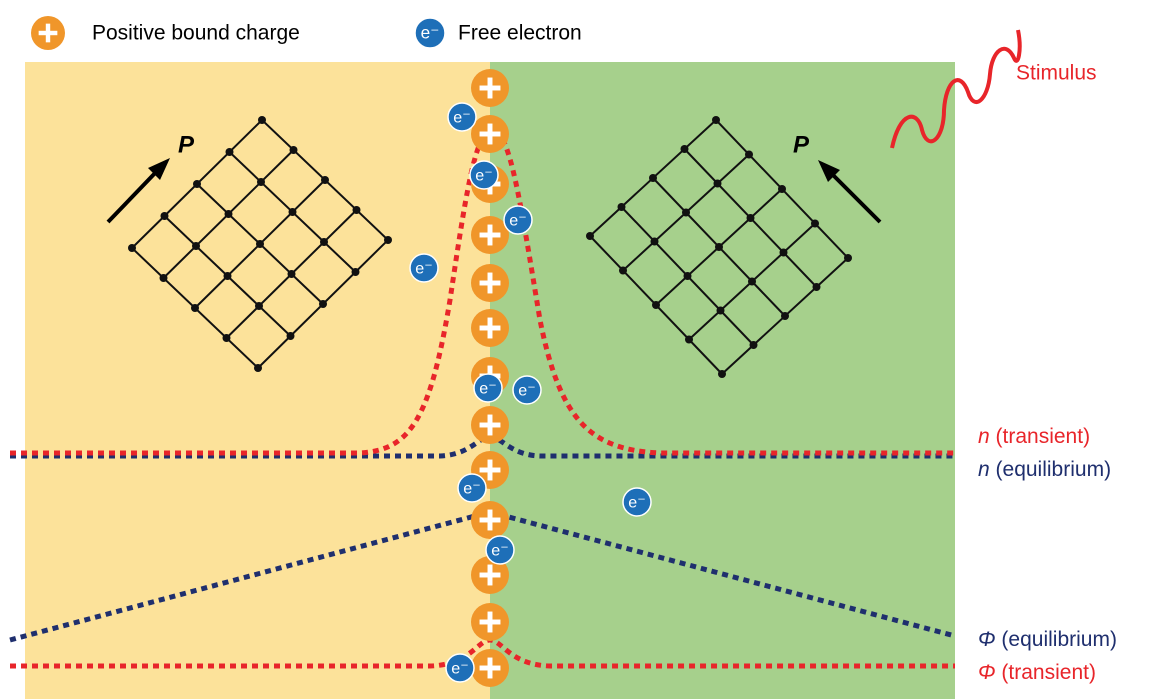 The image size is (1167, 699). What do you see at coordinates (1056, 73) in the screenshot?
I see `stimulus-label: Stimulus` at bounding box center [1056, 73].